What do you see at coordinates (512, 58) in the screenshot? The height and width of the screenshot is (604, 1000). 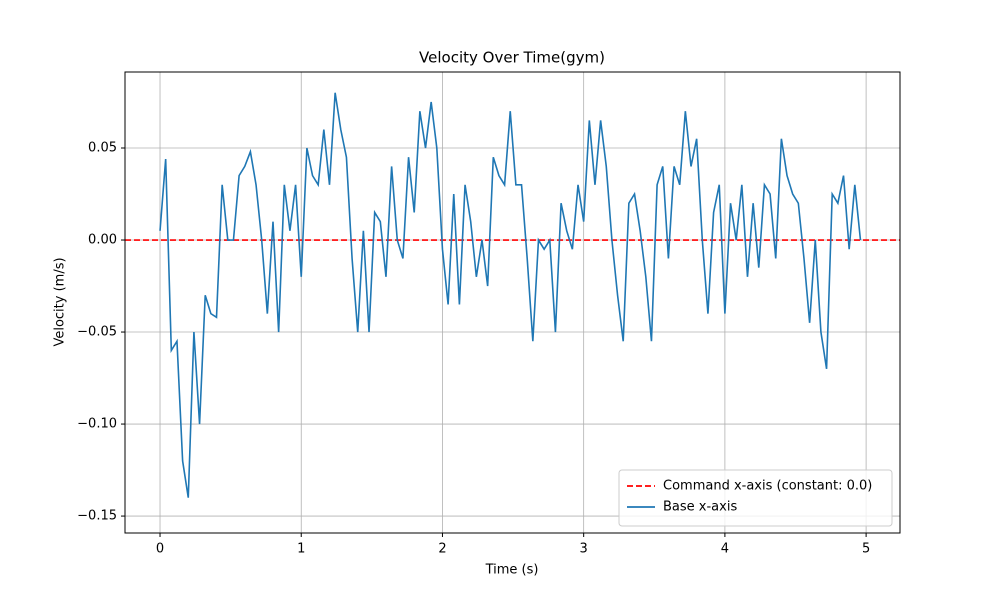 I see `chart-title: Velocity Over Time(gym)` at bounding box center [512, 58].